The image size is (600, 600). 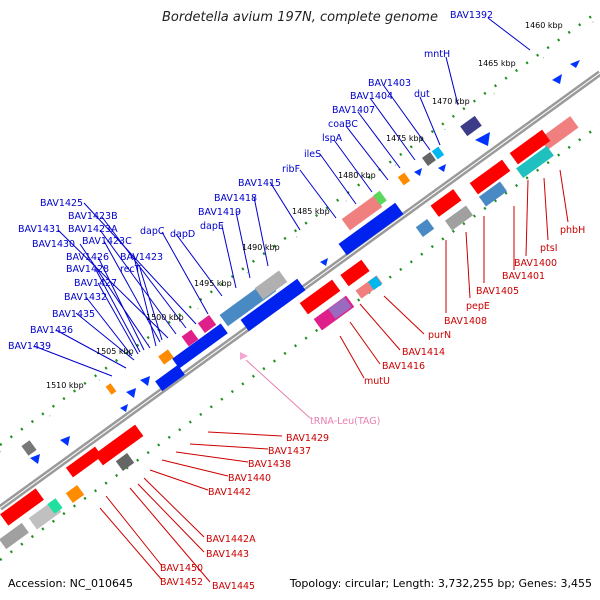 I want to click on gene-label: BAV1401, so click(x=523, y=276).